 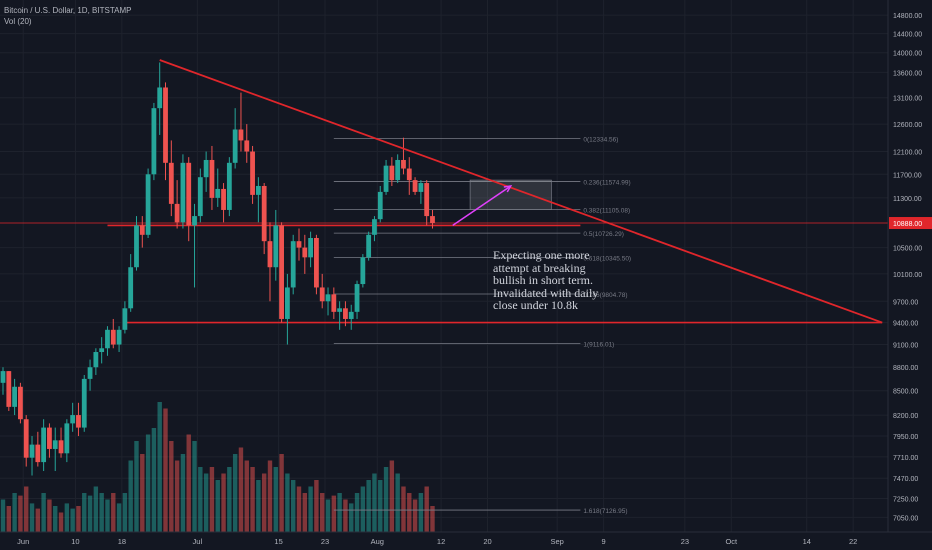 What do you see at coordinates (853, 541) in the screenshot?
I see `time-tick-label: 22` at bounding box center [853, 541].